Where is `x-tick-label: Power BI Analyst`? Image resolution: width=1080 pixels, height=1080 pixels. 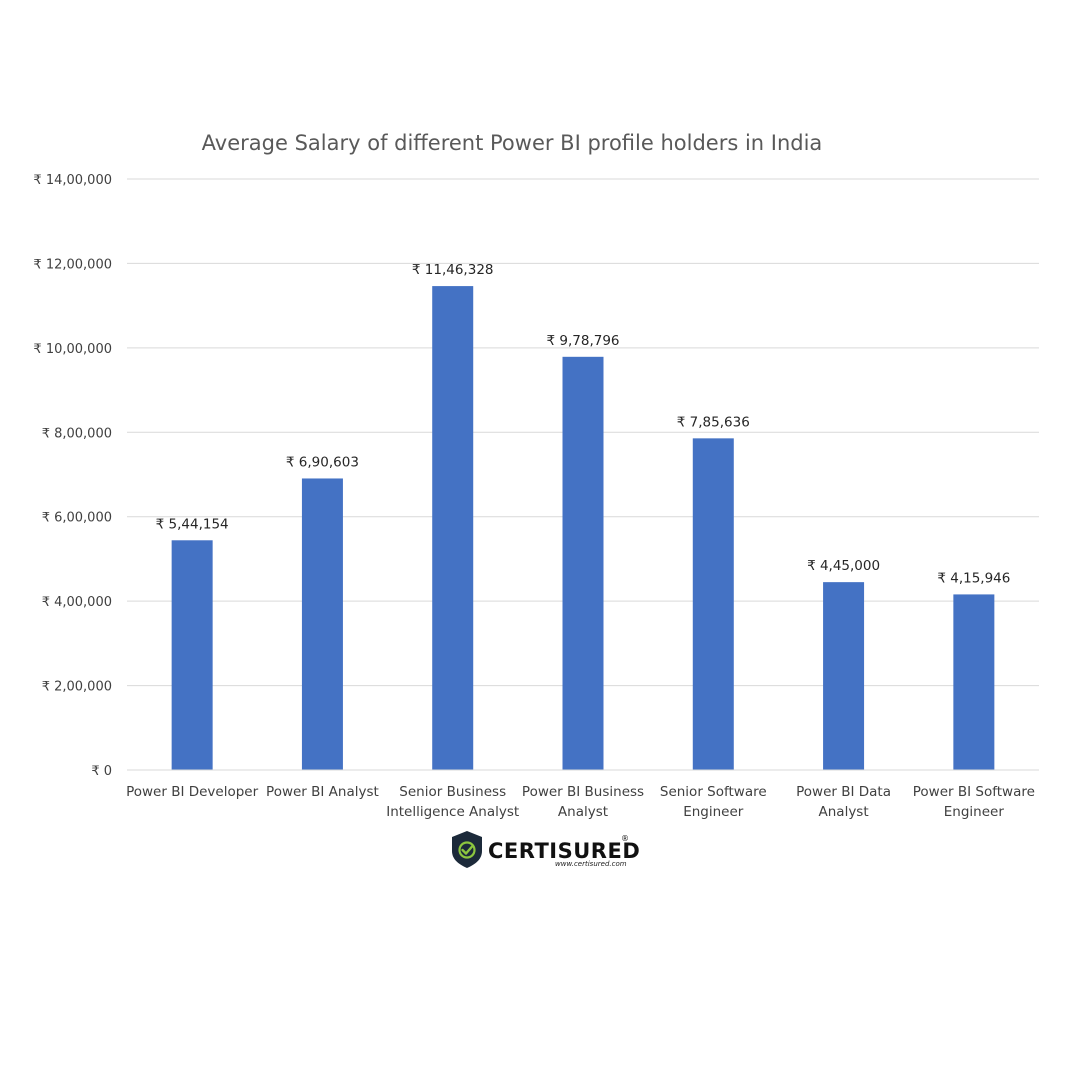
x-tick-label: Power BI Analyst is located at coordinates (322, 792).